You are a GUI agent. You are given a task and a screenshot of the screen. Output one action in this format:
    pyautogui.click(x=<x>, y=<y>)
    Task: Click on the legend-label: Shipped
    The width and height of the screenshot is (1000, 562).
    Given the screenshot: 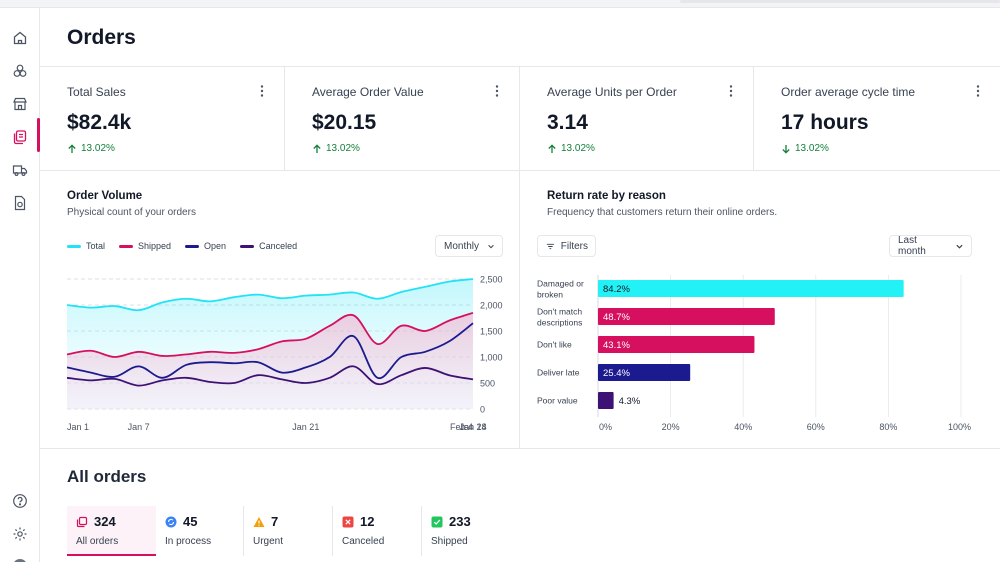 What is the action you would take?
    pyautogui.click(x=155, y=246)
    